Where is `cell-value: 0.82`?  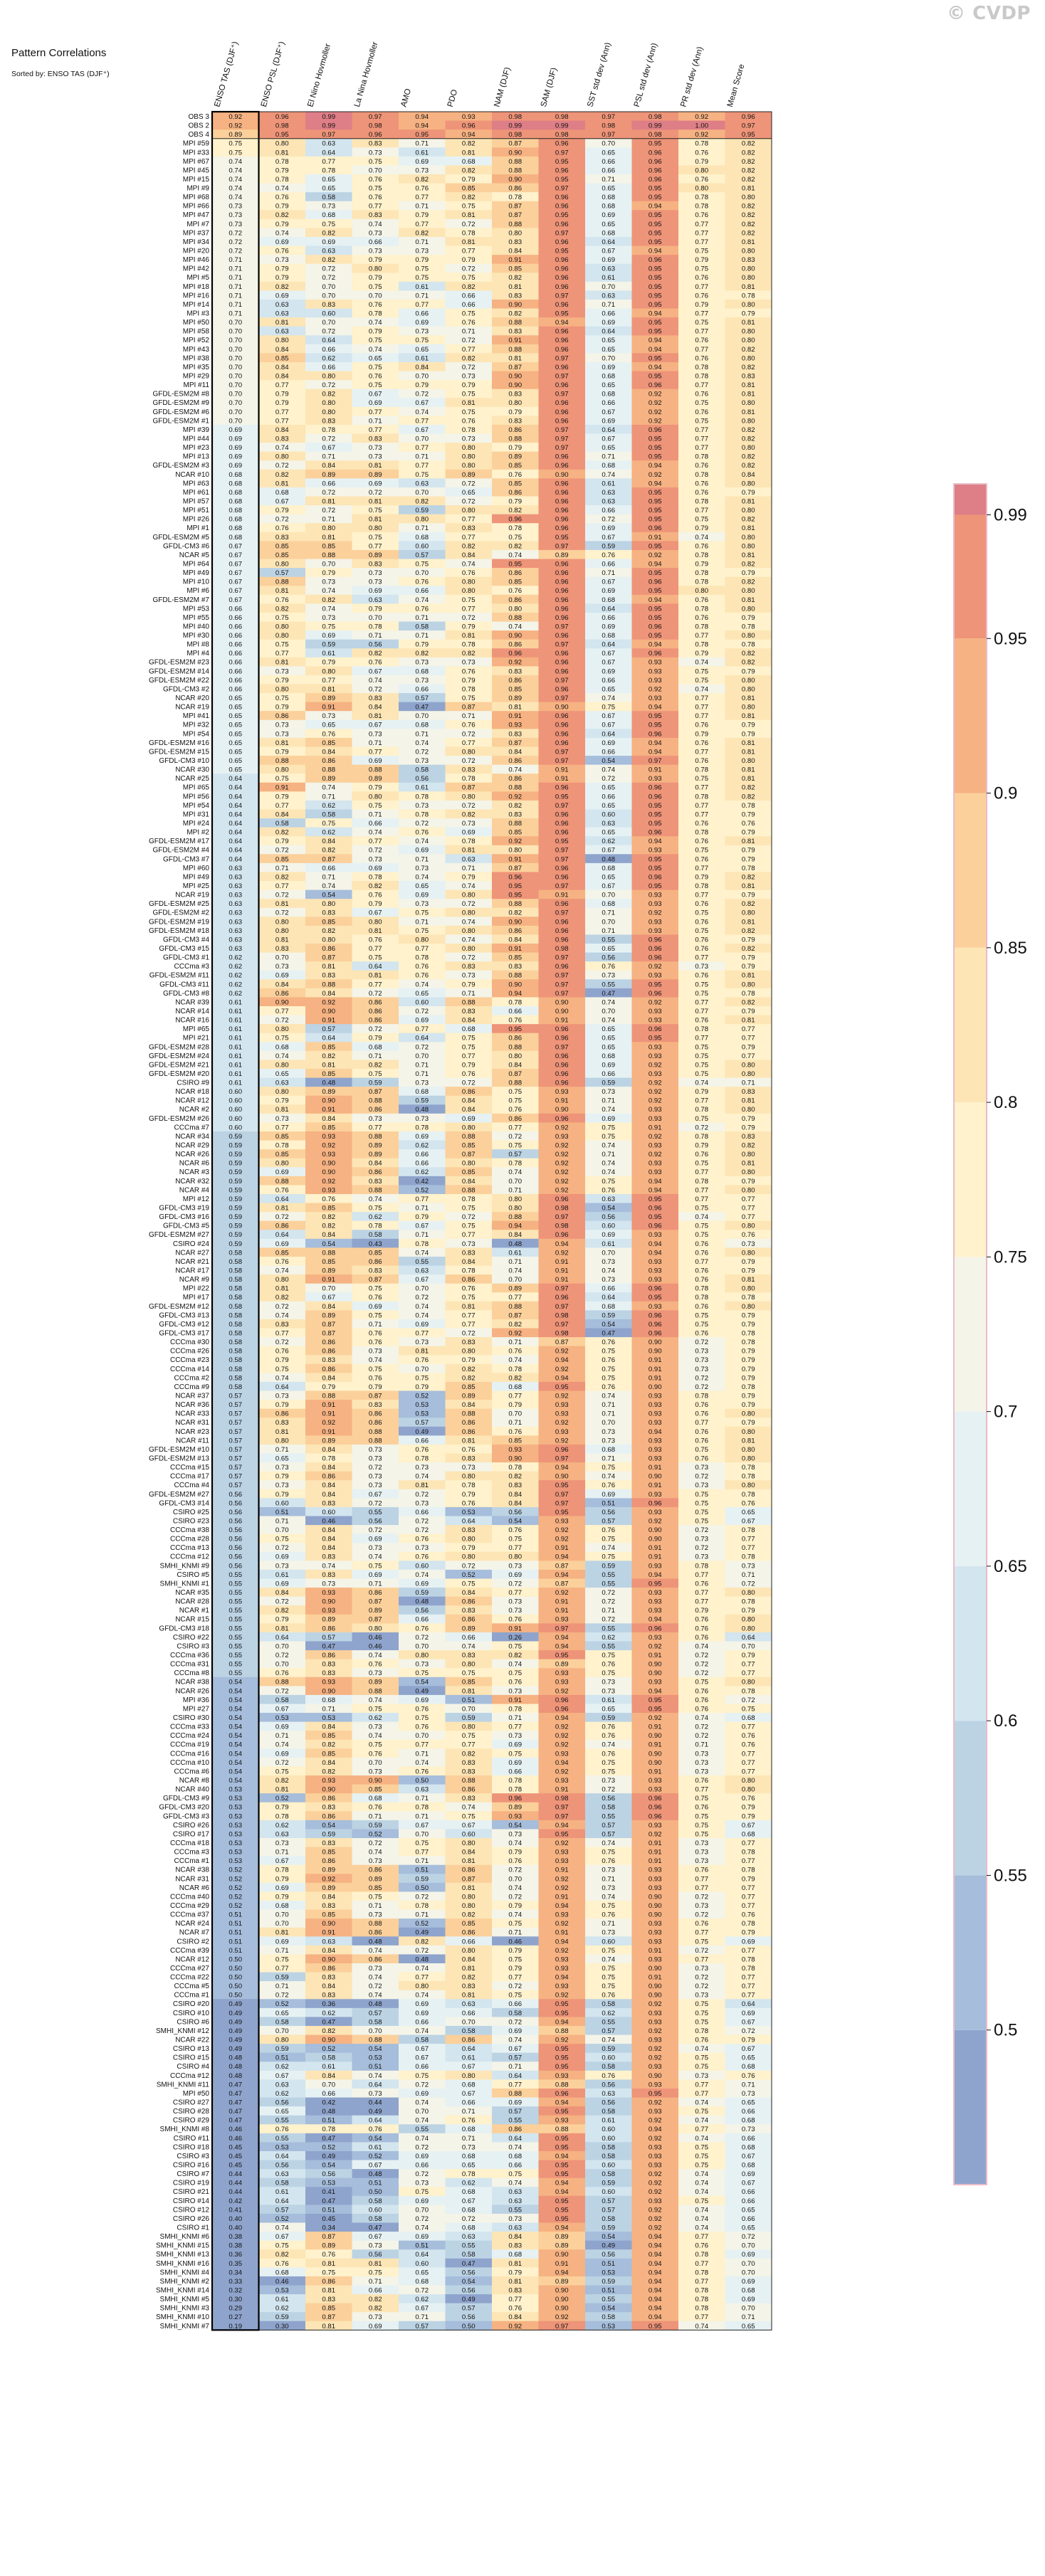 cell-value: 0.82 is located at coordinates (422, 501).